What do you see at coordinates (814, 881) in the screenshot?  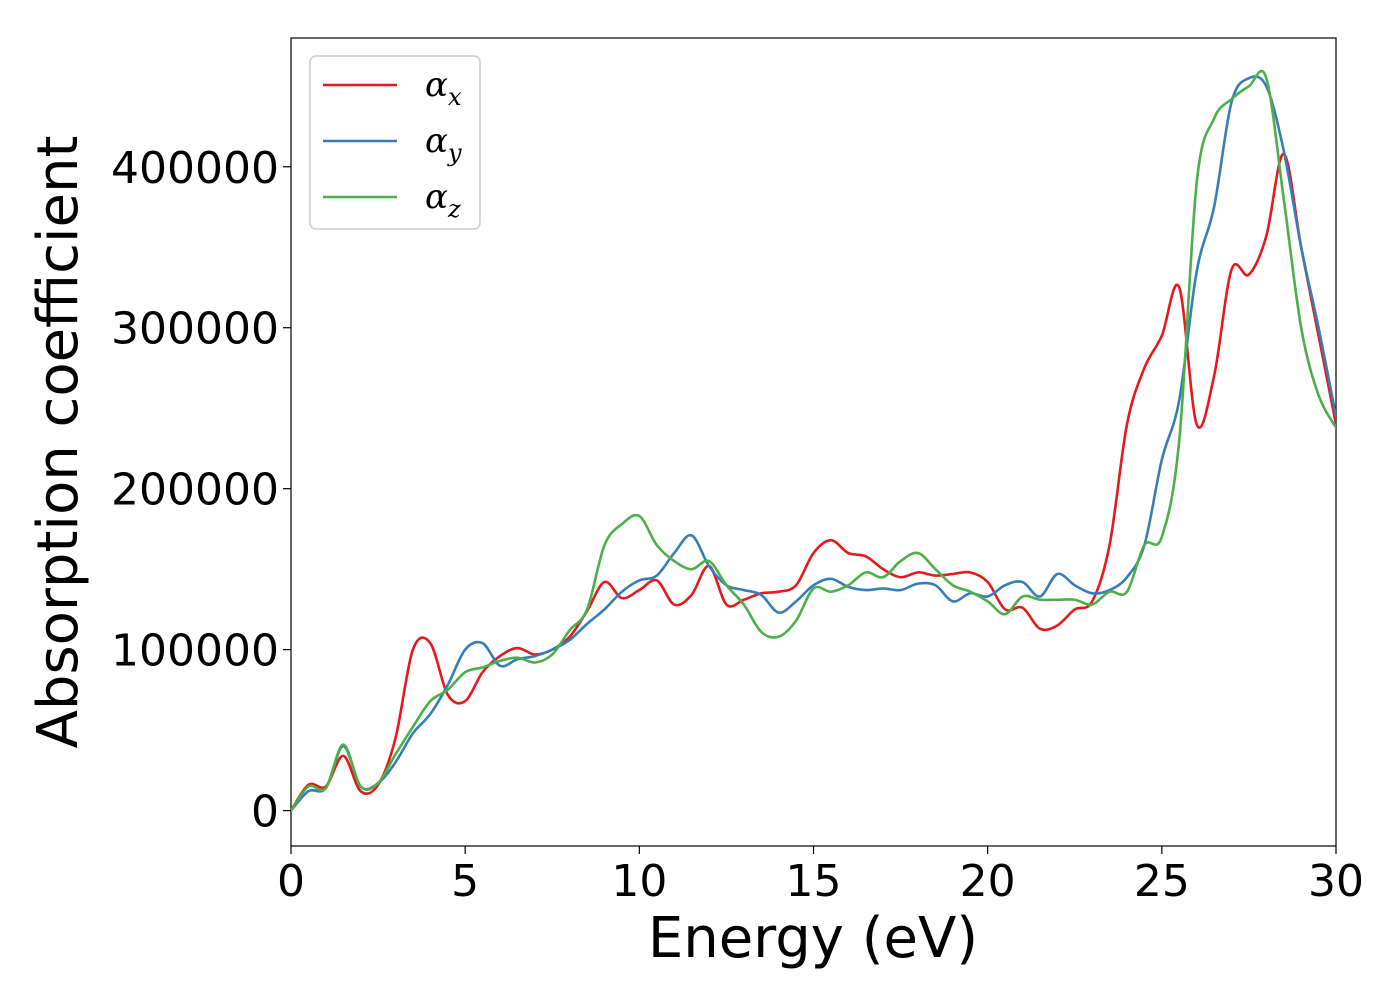 I see `x-tick-label: 15` at bounding box center [814, 881].